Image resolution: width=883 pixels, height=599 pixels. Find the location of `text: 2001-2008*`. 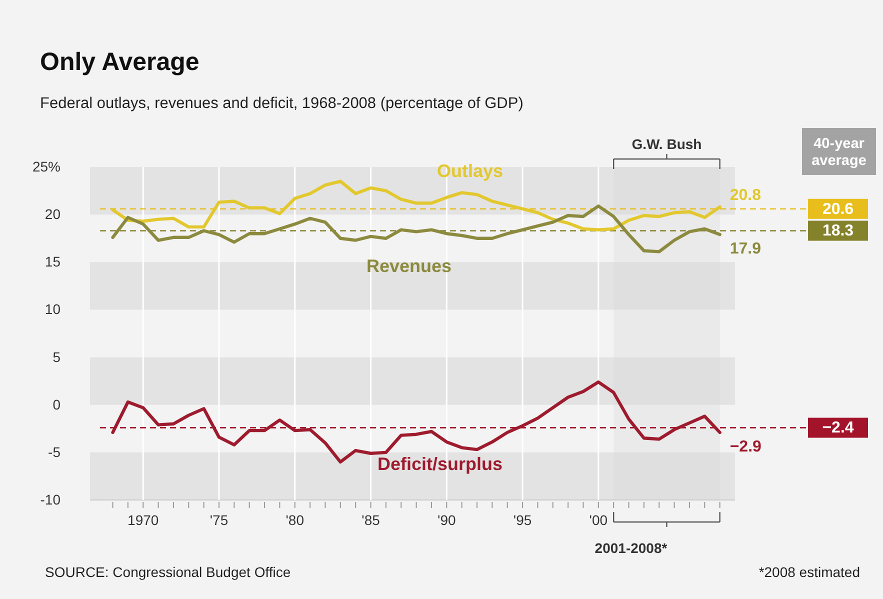

text: 2001-2008* is located at coordinates (631, 548).